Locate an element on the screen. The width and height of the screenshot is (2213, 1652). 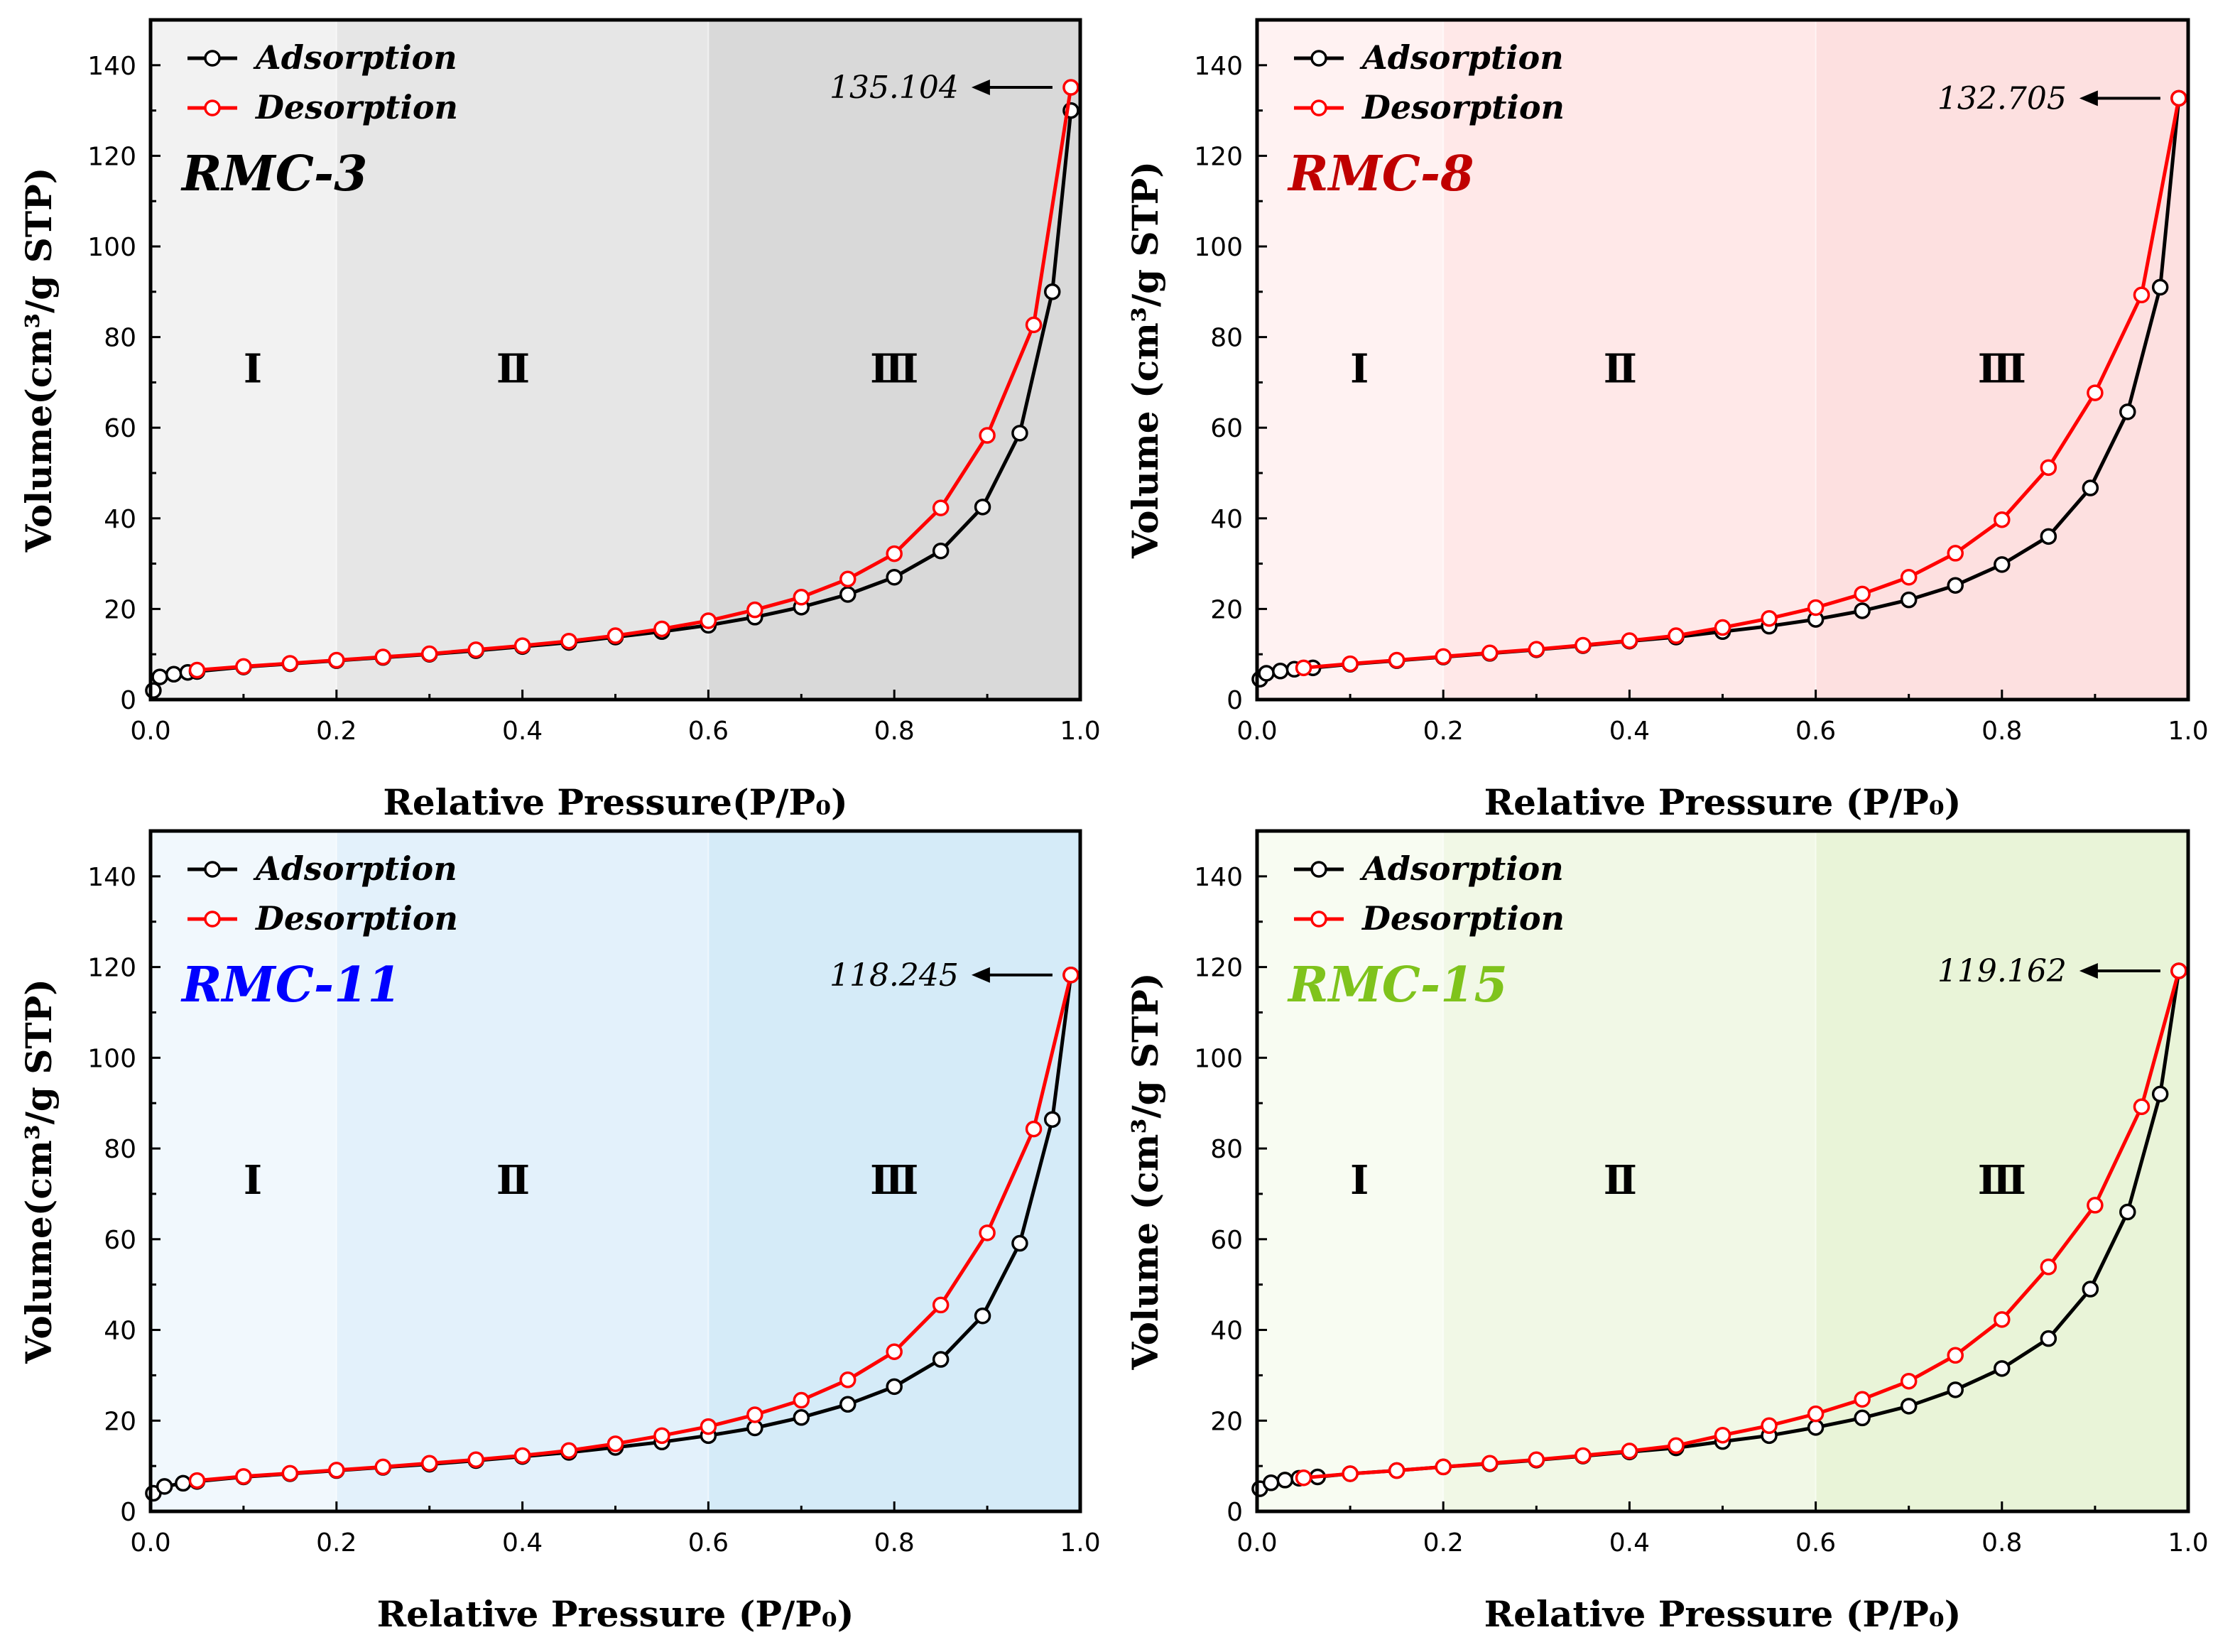
x-tick-label: 1.0 is located at coordinates (2188, 731).